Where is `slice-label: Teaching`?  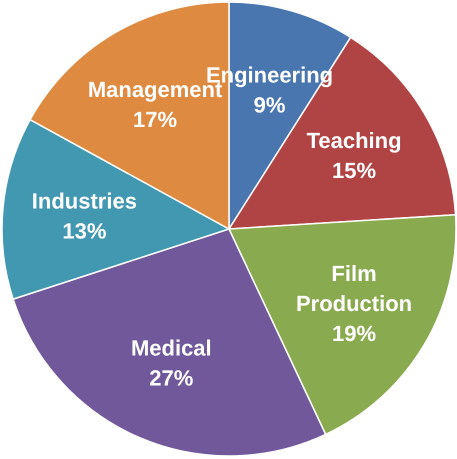 slice-label: Teaching is located at coordinates (354, 140).